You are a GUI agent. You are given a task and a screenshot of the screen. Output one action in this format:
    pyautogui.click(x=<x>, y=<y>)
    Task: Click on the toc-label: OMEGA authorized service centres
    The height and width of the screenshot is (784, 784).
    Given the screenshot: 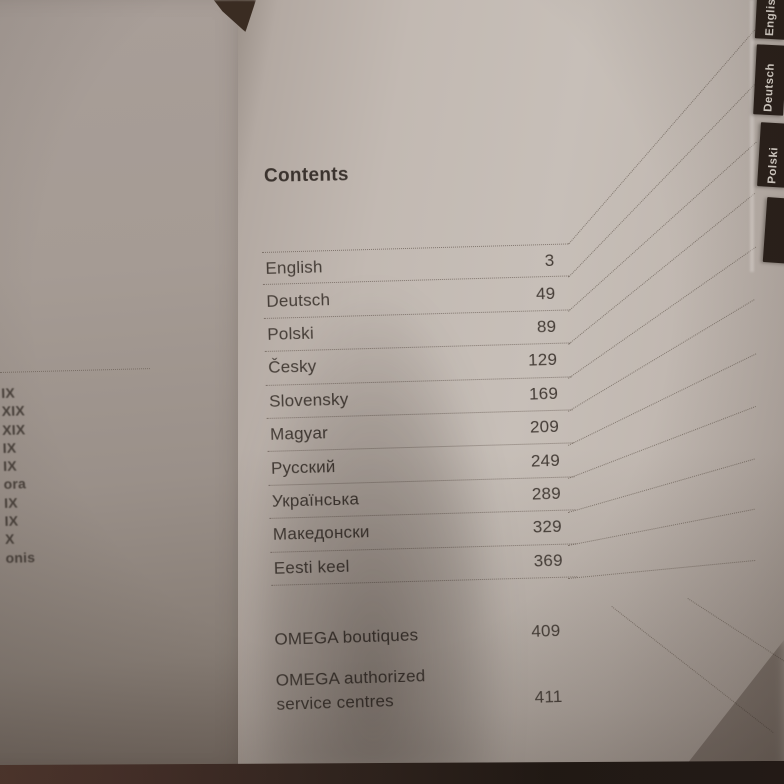 What is the action you would take?
    pyautogui.click(x=350, y=690)
    